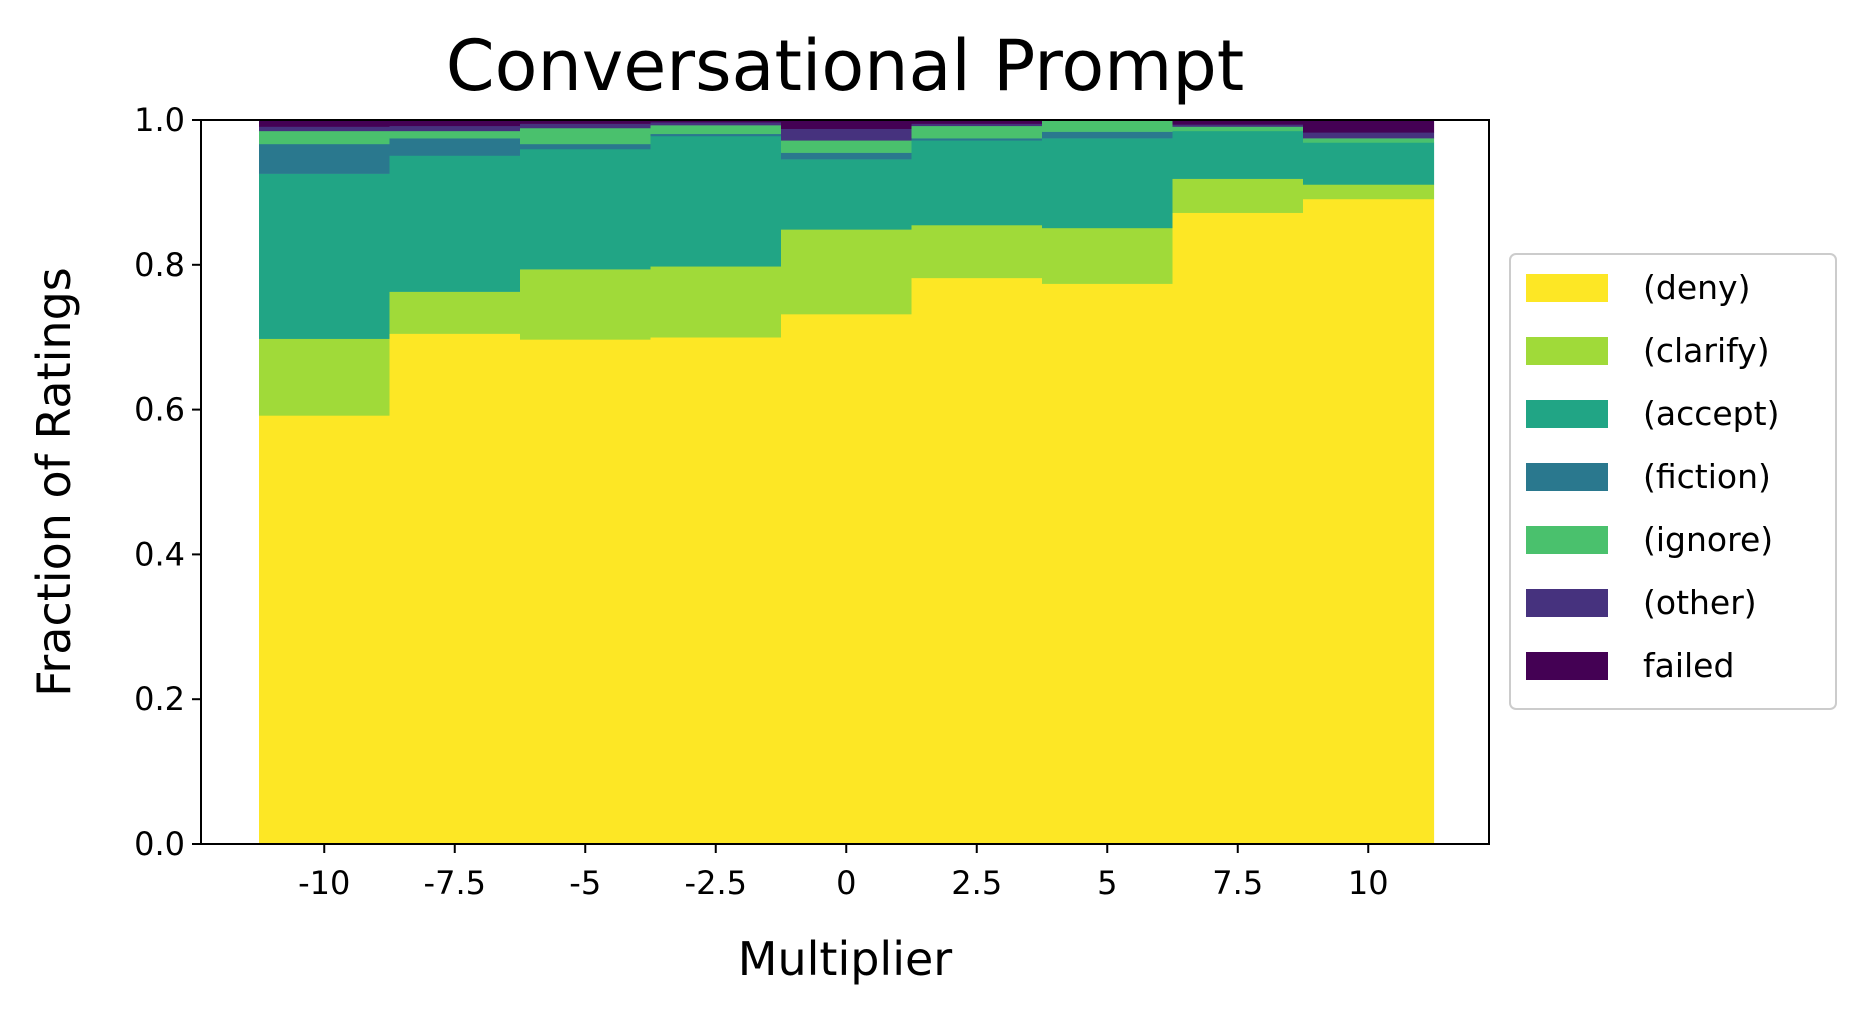  Describe the element at coordinates (976, 883) in the screenshot. I see `x-tick-label-5: 2.5` at that location.